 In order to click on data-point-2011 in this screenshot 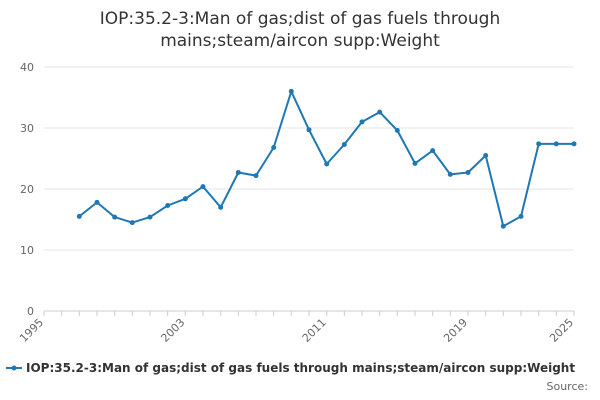, I will do `click(327, 164)`.